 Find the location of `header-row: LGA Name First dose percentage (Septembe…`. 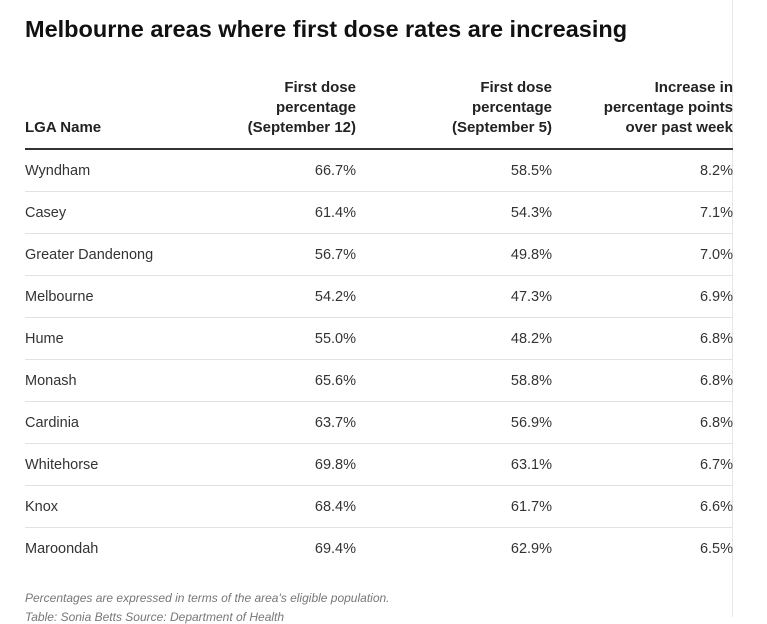

header-row: LGA Name First dose percentage (Septembe… is located at coordinates (379, 114).